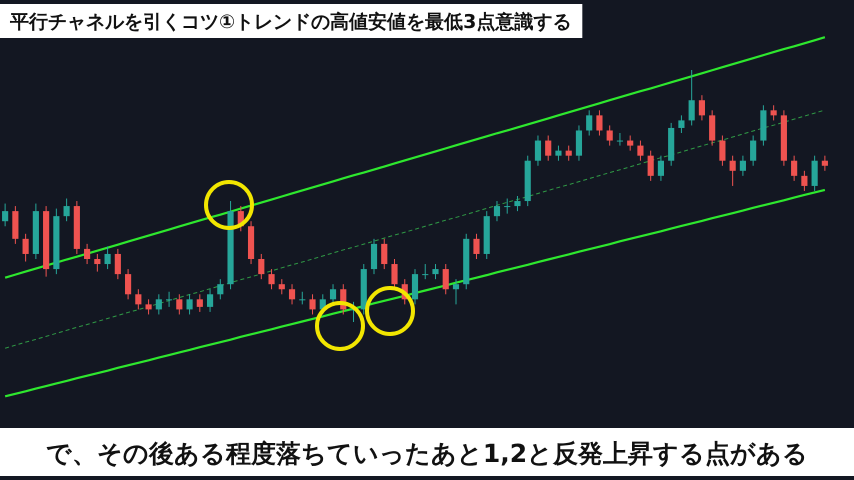  I want to click on chart-title: 平行チャネルを引くコツ①トレンドの高値安値を最低3点意識する, so click(290, 22).